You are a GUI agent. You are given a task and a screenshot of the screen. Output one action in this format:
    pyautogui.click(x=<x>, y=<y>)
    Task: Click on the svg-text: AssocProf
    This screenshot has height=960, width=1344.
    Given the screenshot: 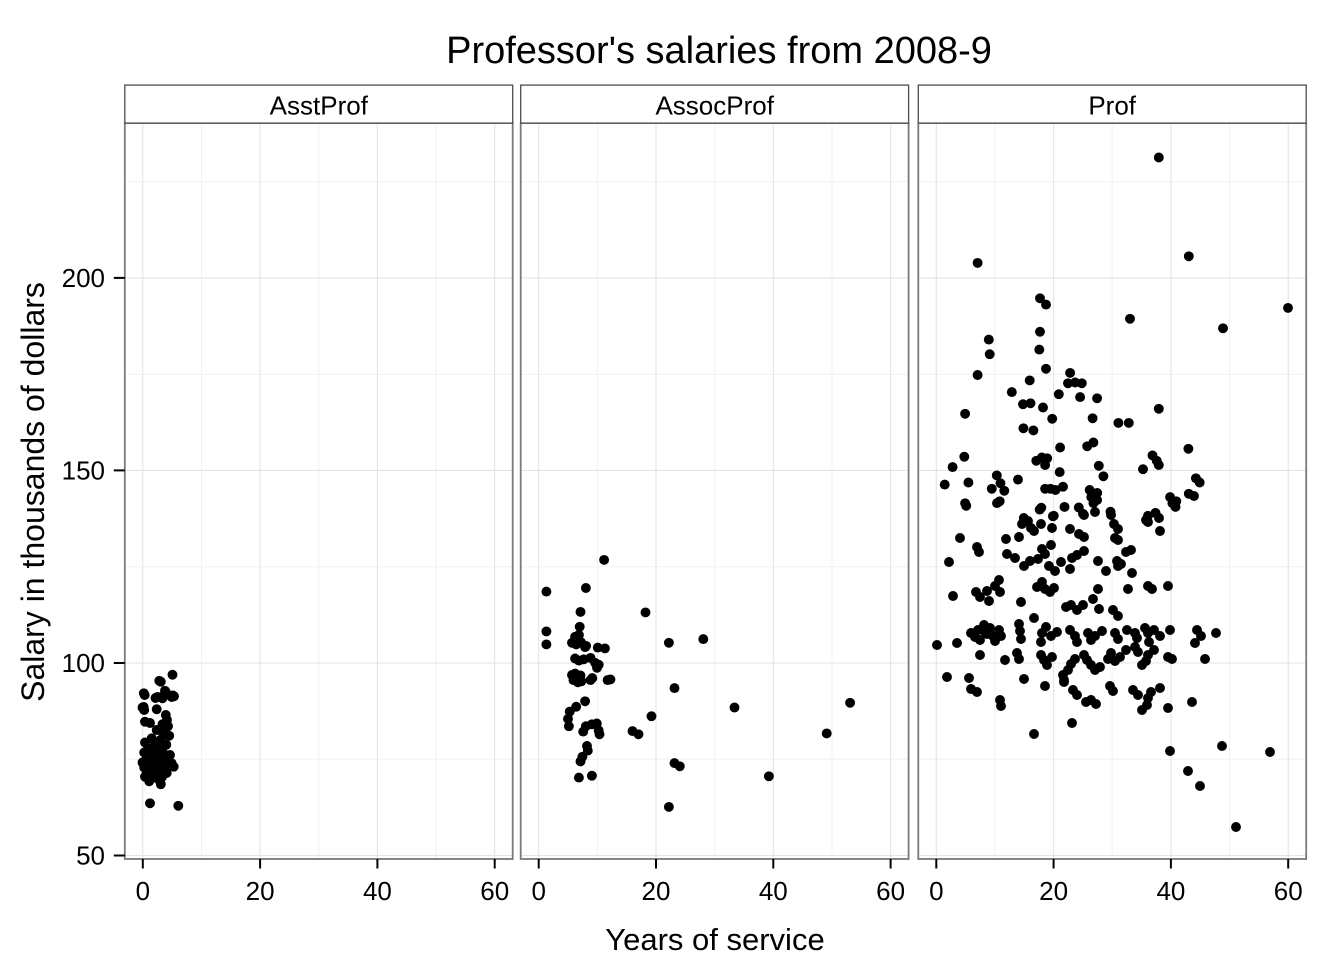 What is the action you would take?
    pyautogui.click(x=714, y=106)
    